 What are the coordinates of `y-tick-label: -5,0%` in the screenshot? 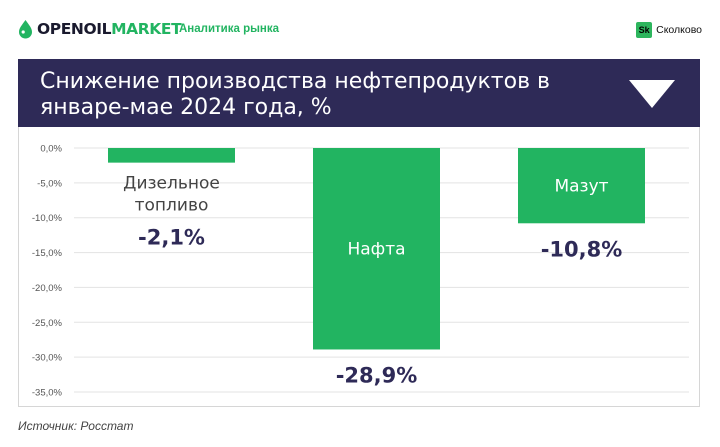 It's located at (49, 183).